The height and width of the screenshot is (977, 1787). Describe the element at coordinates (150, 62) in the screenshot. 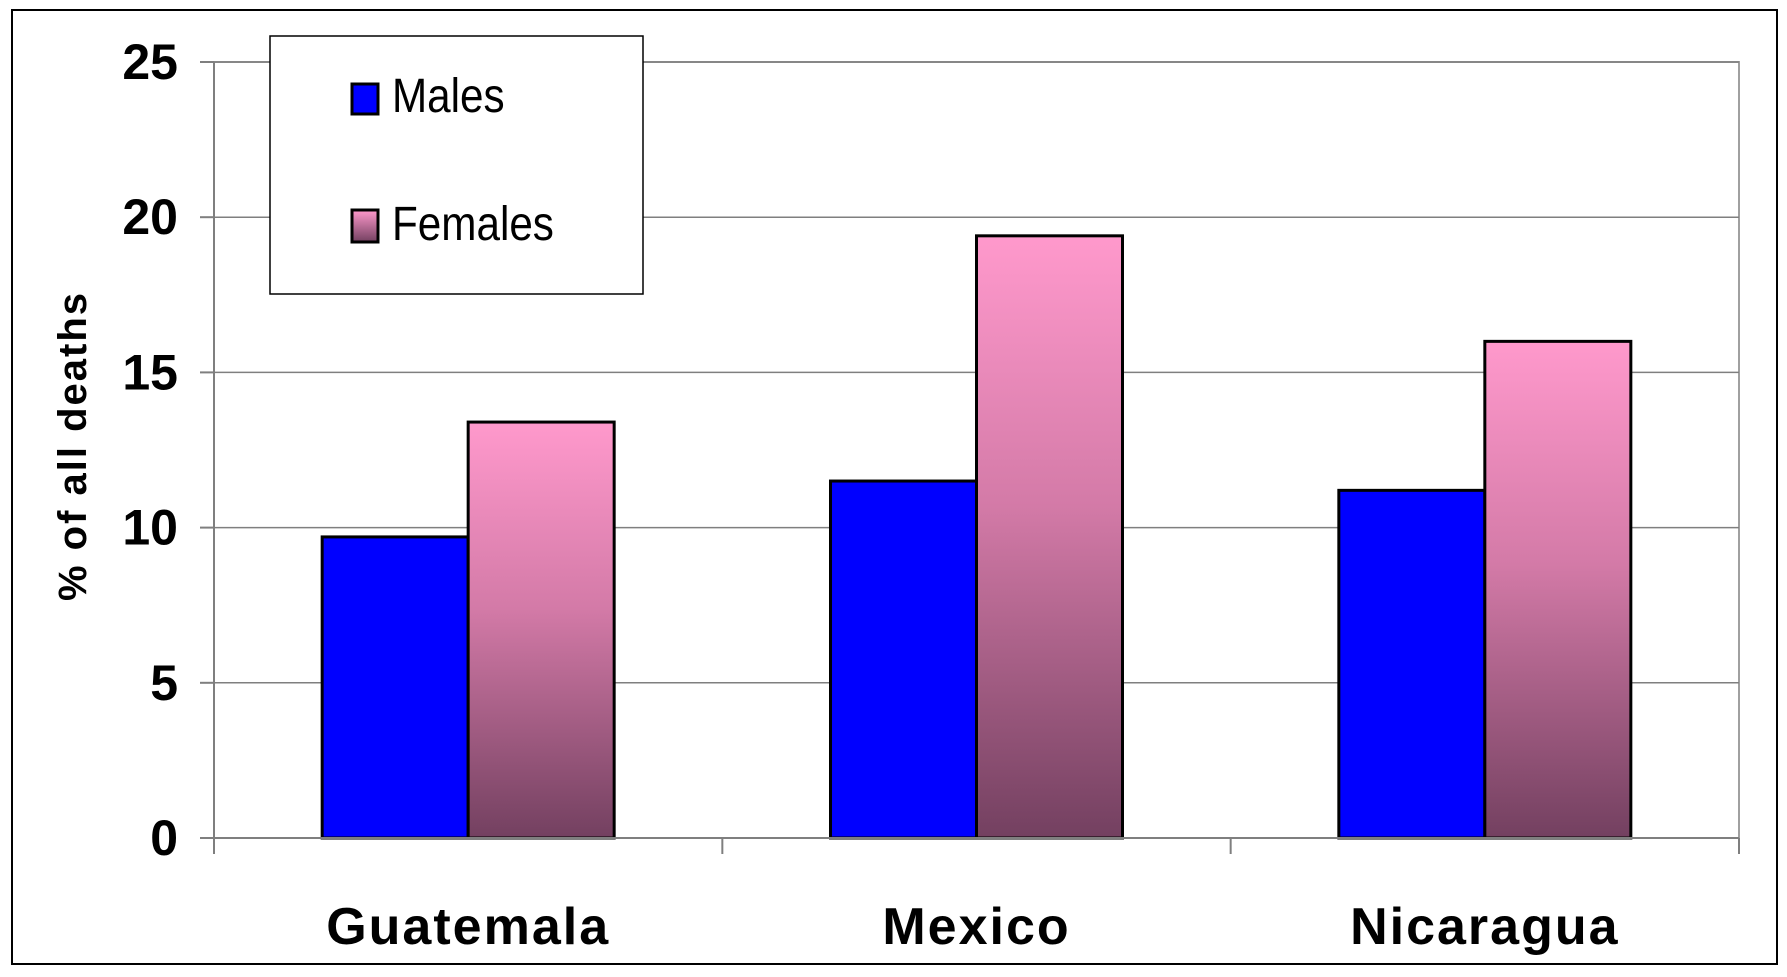

I see `y-tick-label: 25` at that location.